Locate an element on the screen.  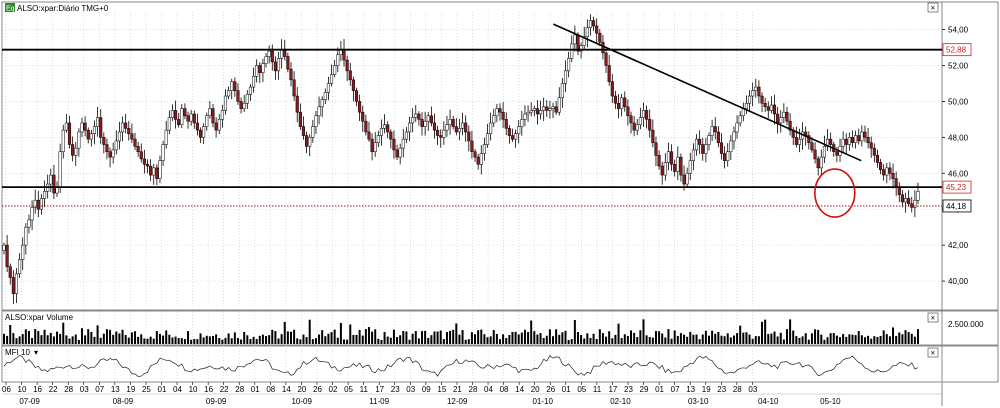
x-day-label: 05 is located at coordinates (581, 389).